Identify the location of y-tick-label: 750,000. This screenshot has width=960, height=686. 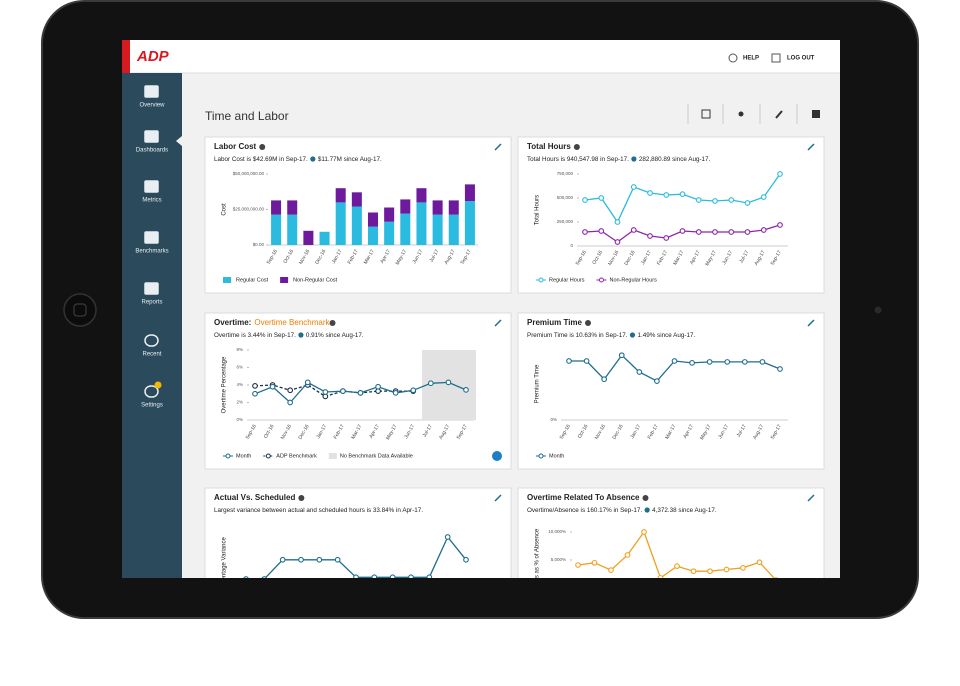
(565, 173).